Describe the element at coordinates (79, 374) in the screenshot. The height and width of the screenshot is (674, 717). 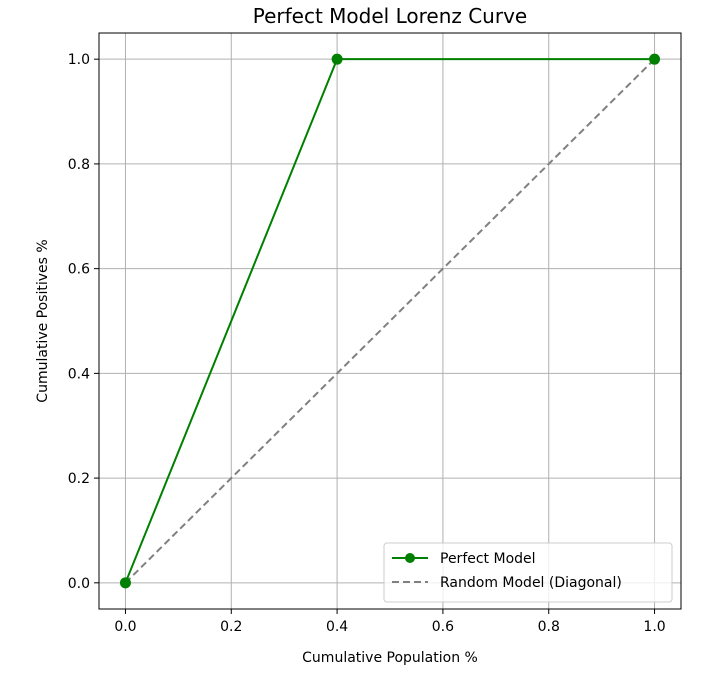
I see `y-tick-label: 0.4` at that location.